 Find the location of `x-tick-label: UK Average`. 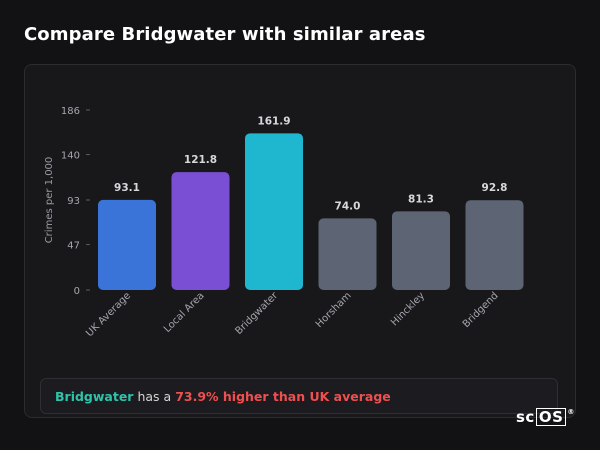

x-tick-label: UK Average is located at coordinates (108, 314).